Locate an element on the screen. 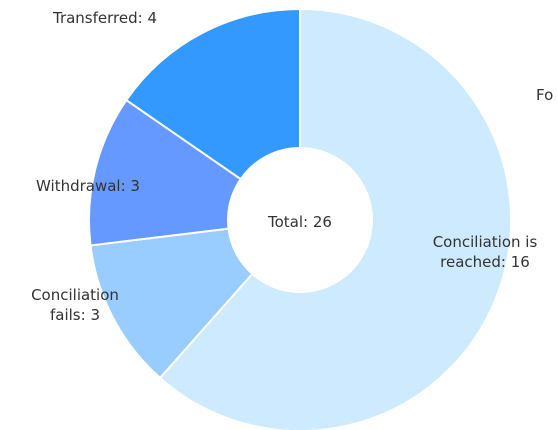  slice-label: Conciliation fails: 3 is located at coordinates (75, 305).